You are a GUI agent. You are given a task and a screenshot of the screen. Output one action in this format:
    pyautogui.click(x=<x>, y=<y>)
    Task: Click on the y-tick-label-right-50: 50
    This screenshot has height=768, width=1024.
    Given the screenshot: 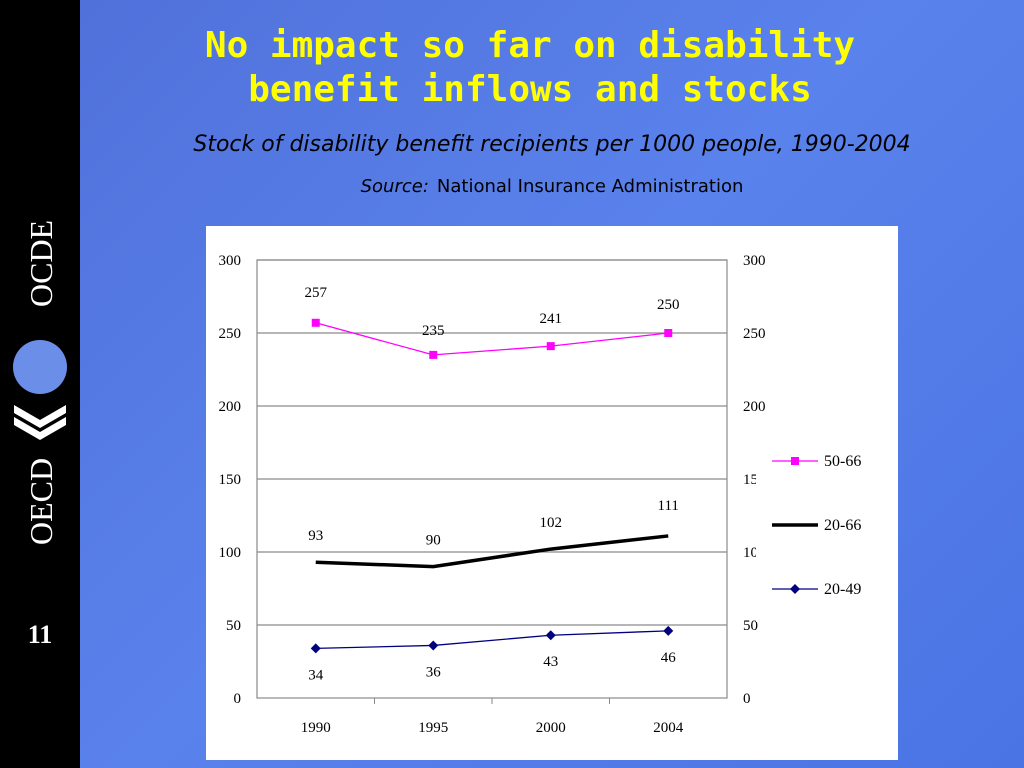 What is the action you would take?
    pyautogui.click(x=750, y=626)
    